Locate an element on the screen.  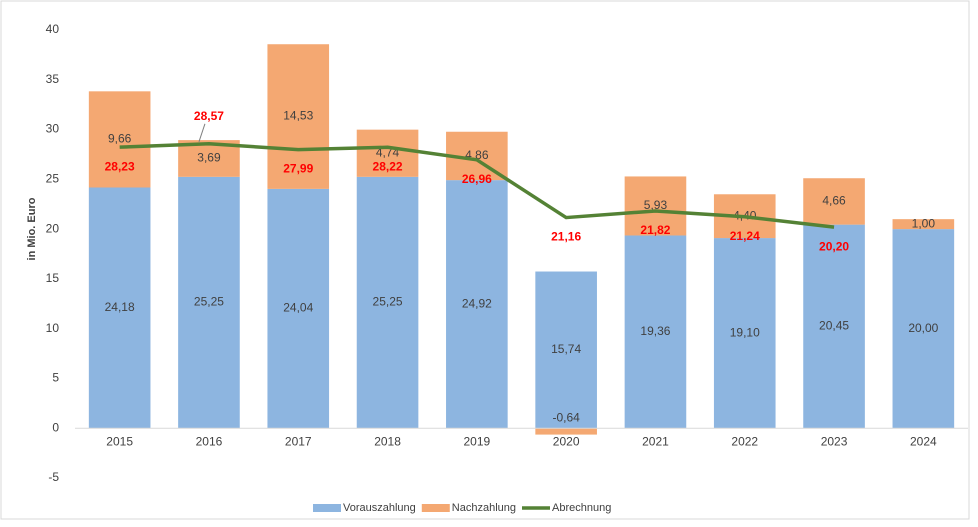
legend-label: Vorauszahlung is located at coordinates (379, 508).